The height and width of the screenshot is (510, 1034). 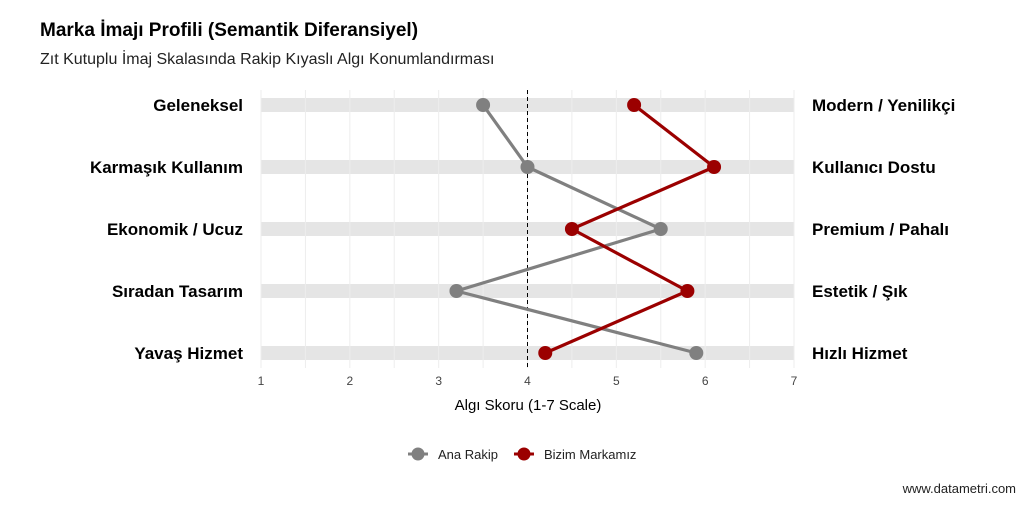 I want to click on legend-label-2: Bizim Markamız, so click(x=590, y=454).